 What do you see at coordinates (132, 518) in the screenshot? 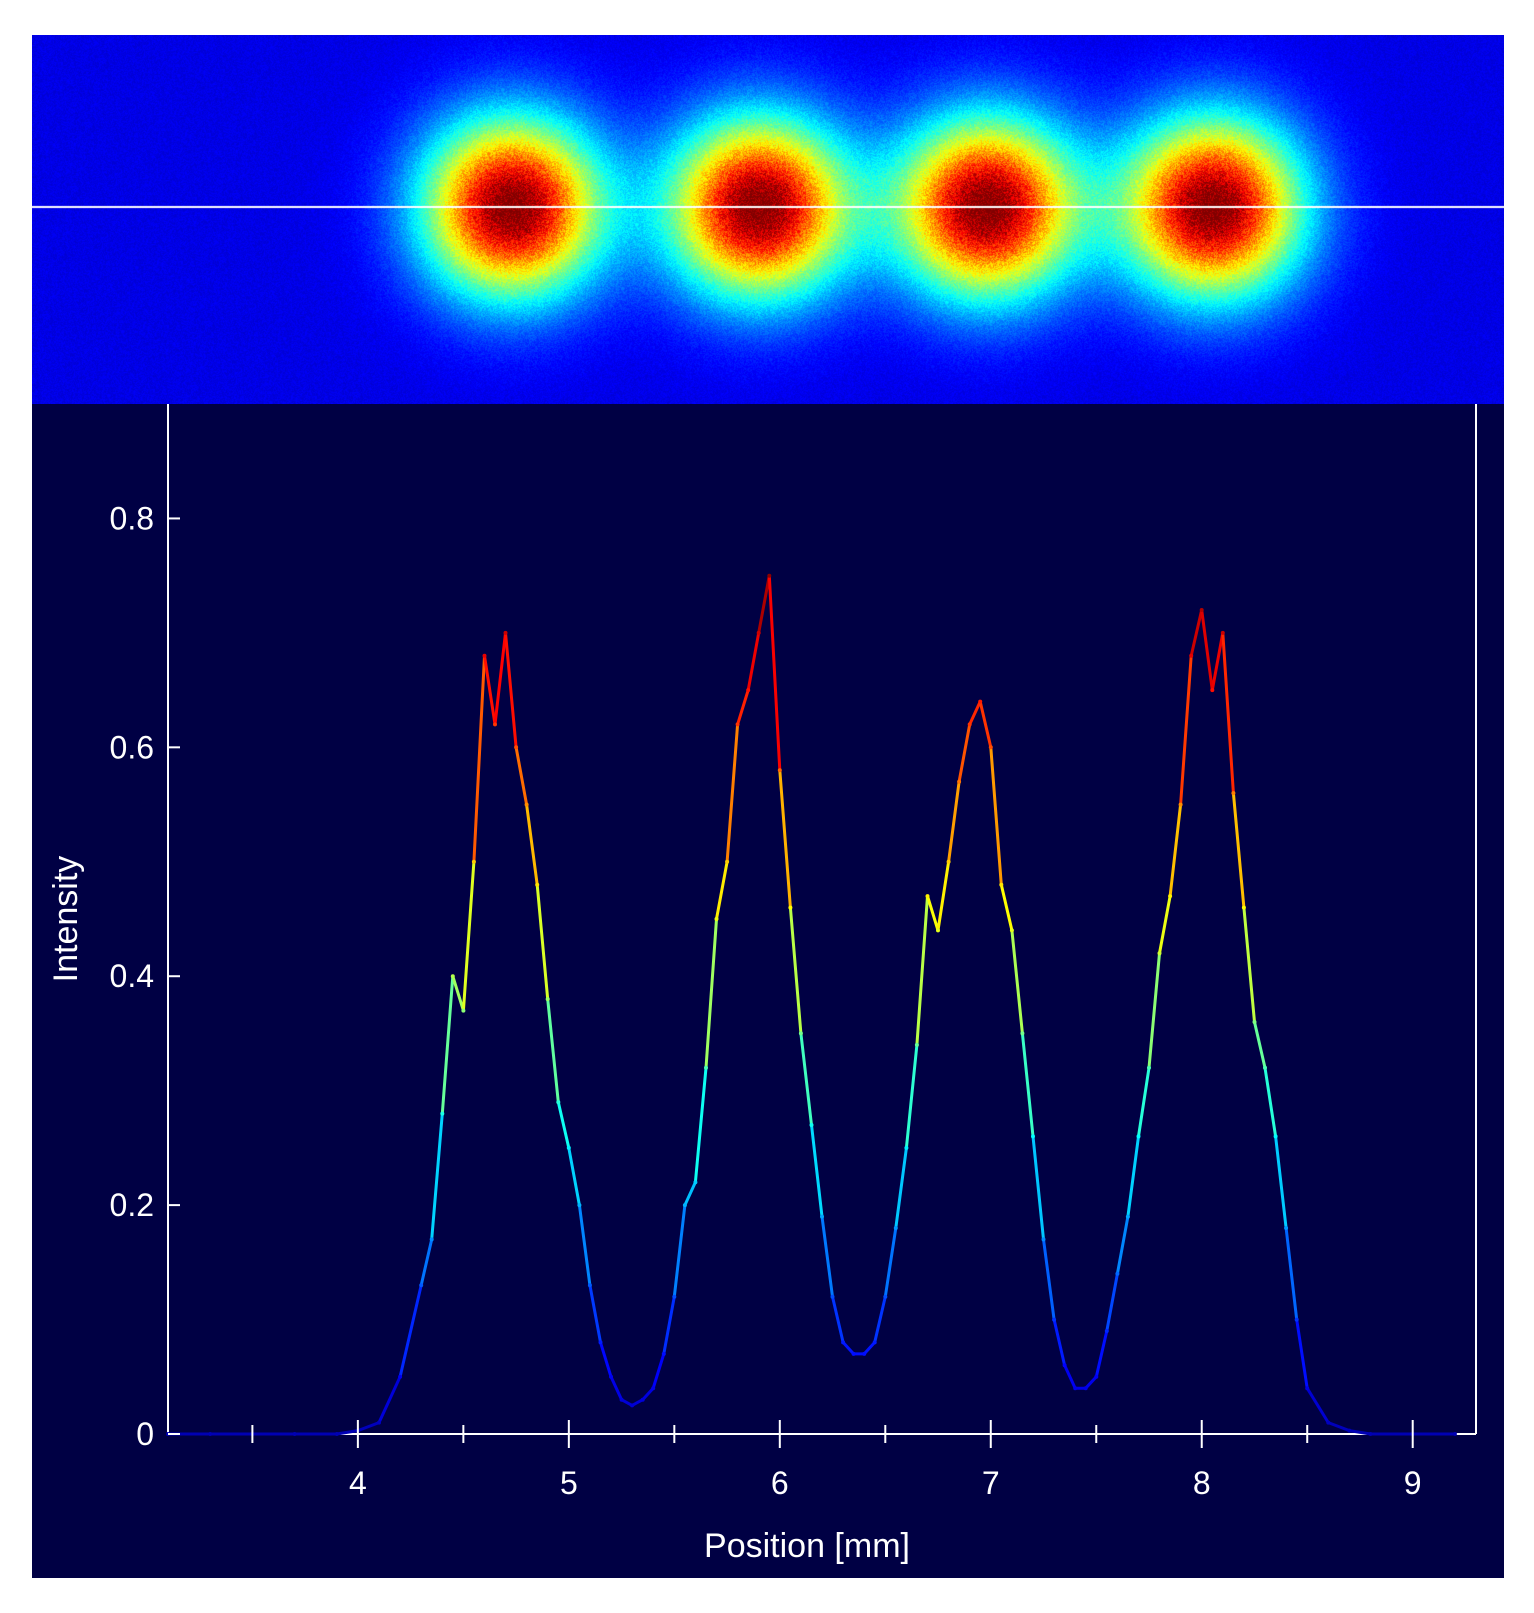
I see `y-tick-label: 0.8` at bounding box center [132, 518].